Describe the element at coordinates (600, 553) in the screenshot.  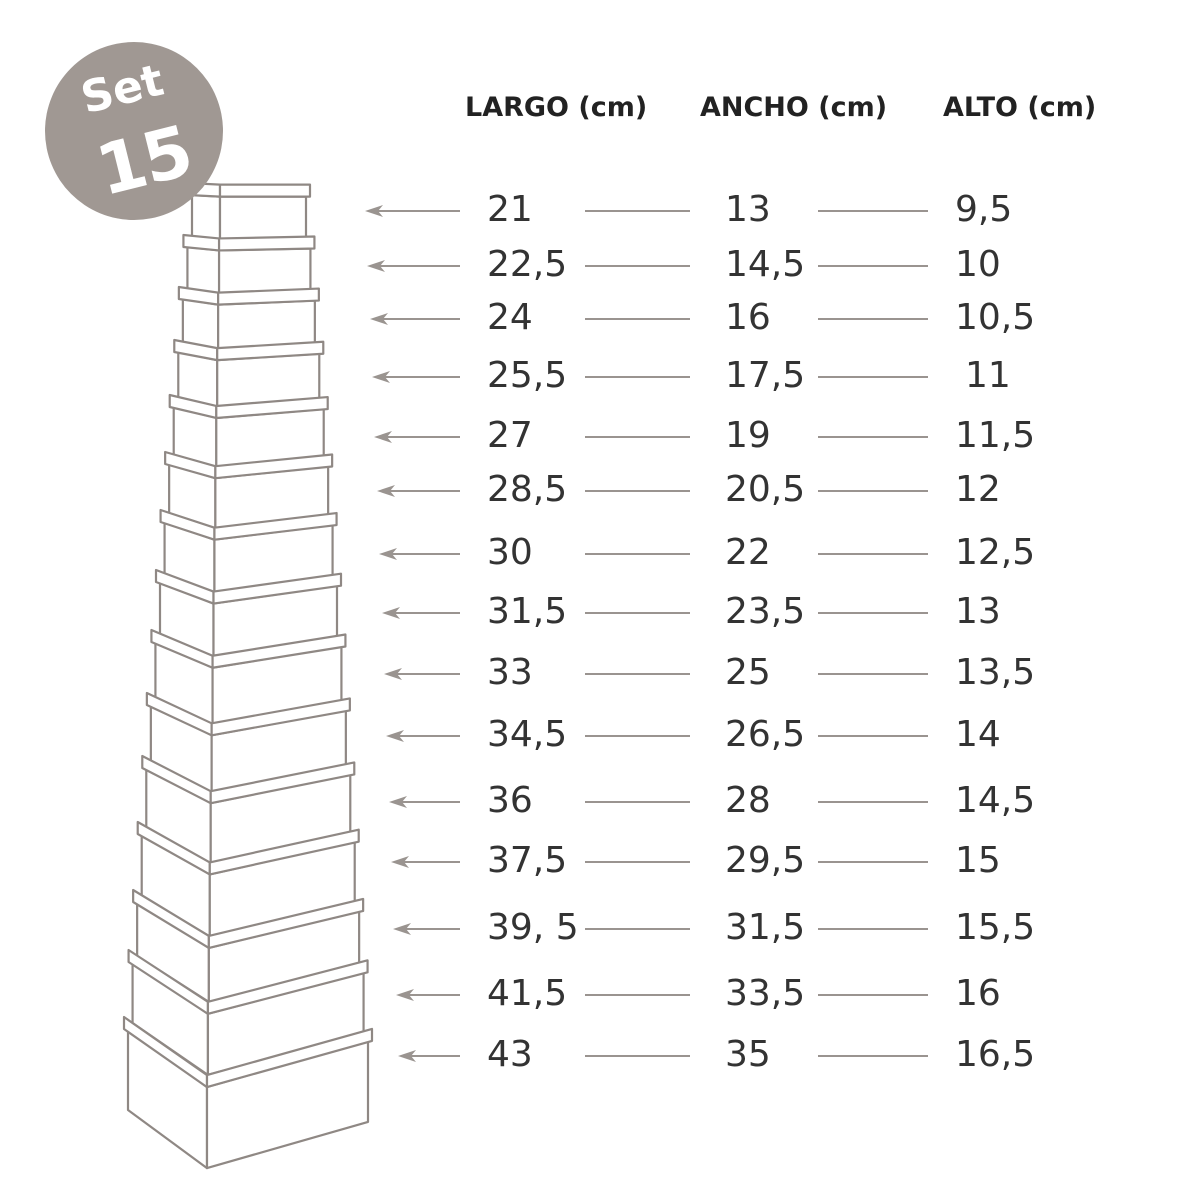
I see `dimension-row: 30 22 12,5` at that location.